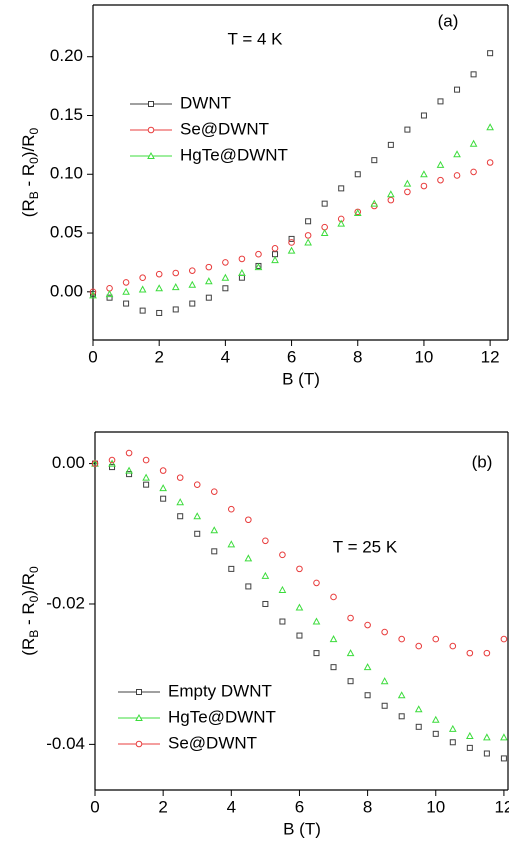 This screenshot has width=509, height=849. I want to click on y-label-part: )/R, so click(28, 584).